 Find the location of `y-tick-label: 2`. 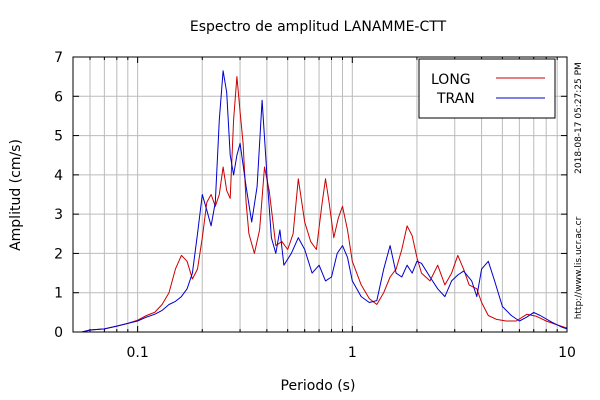

y-tick-label: 2 is located at coordinates (58, 254).